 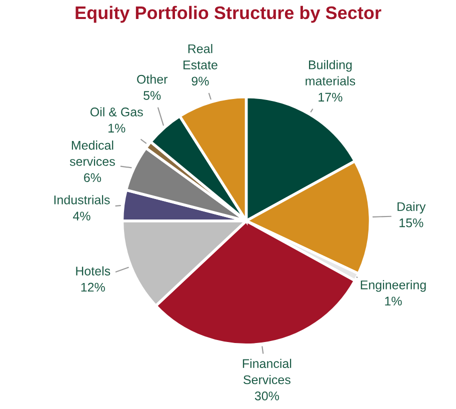 What do you see at coordinates (82, 199) in the screenshot?
I see `slice-label: Industrials` at bounding box center [82, 199].